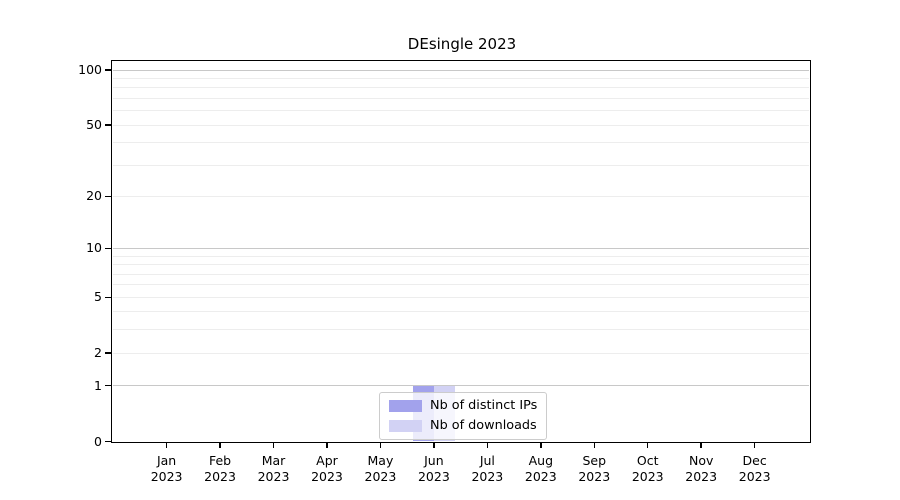 The image size is (900, 500). Describe the element at coordinates (273, 460) in the screenshot. I see `x-tick-month: Mar` at that location.